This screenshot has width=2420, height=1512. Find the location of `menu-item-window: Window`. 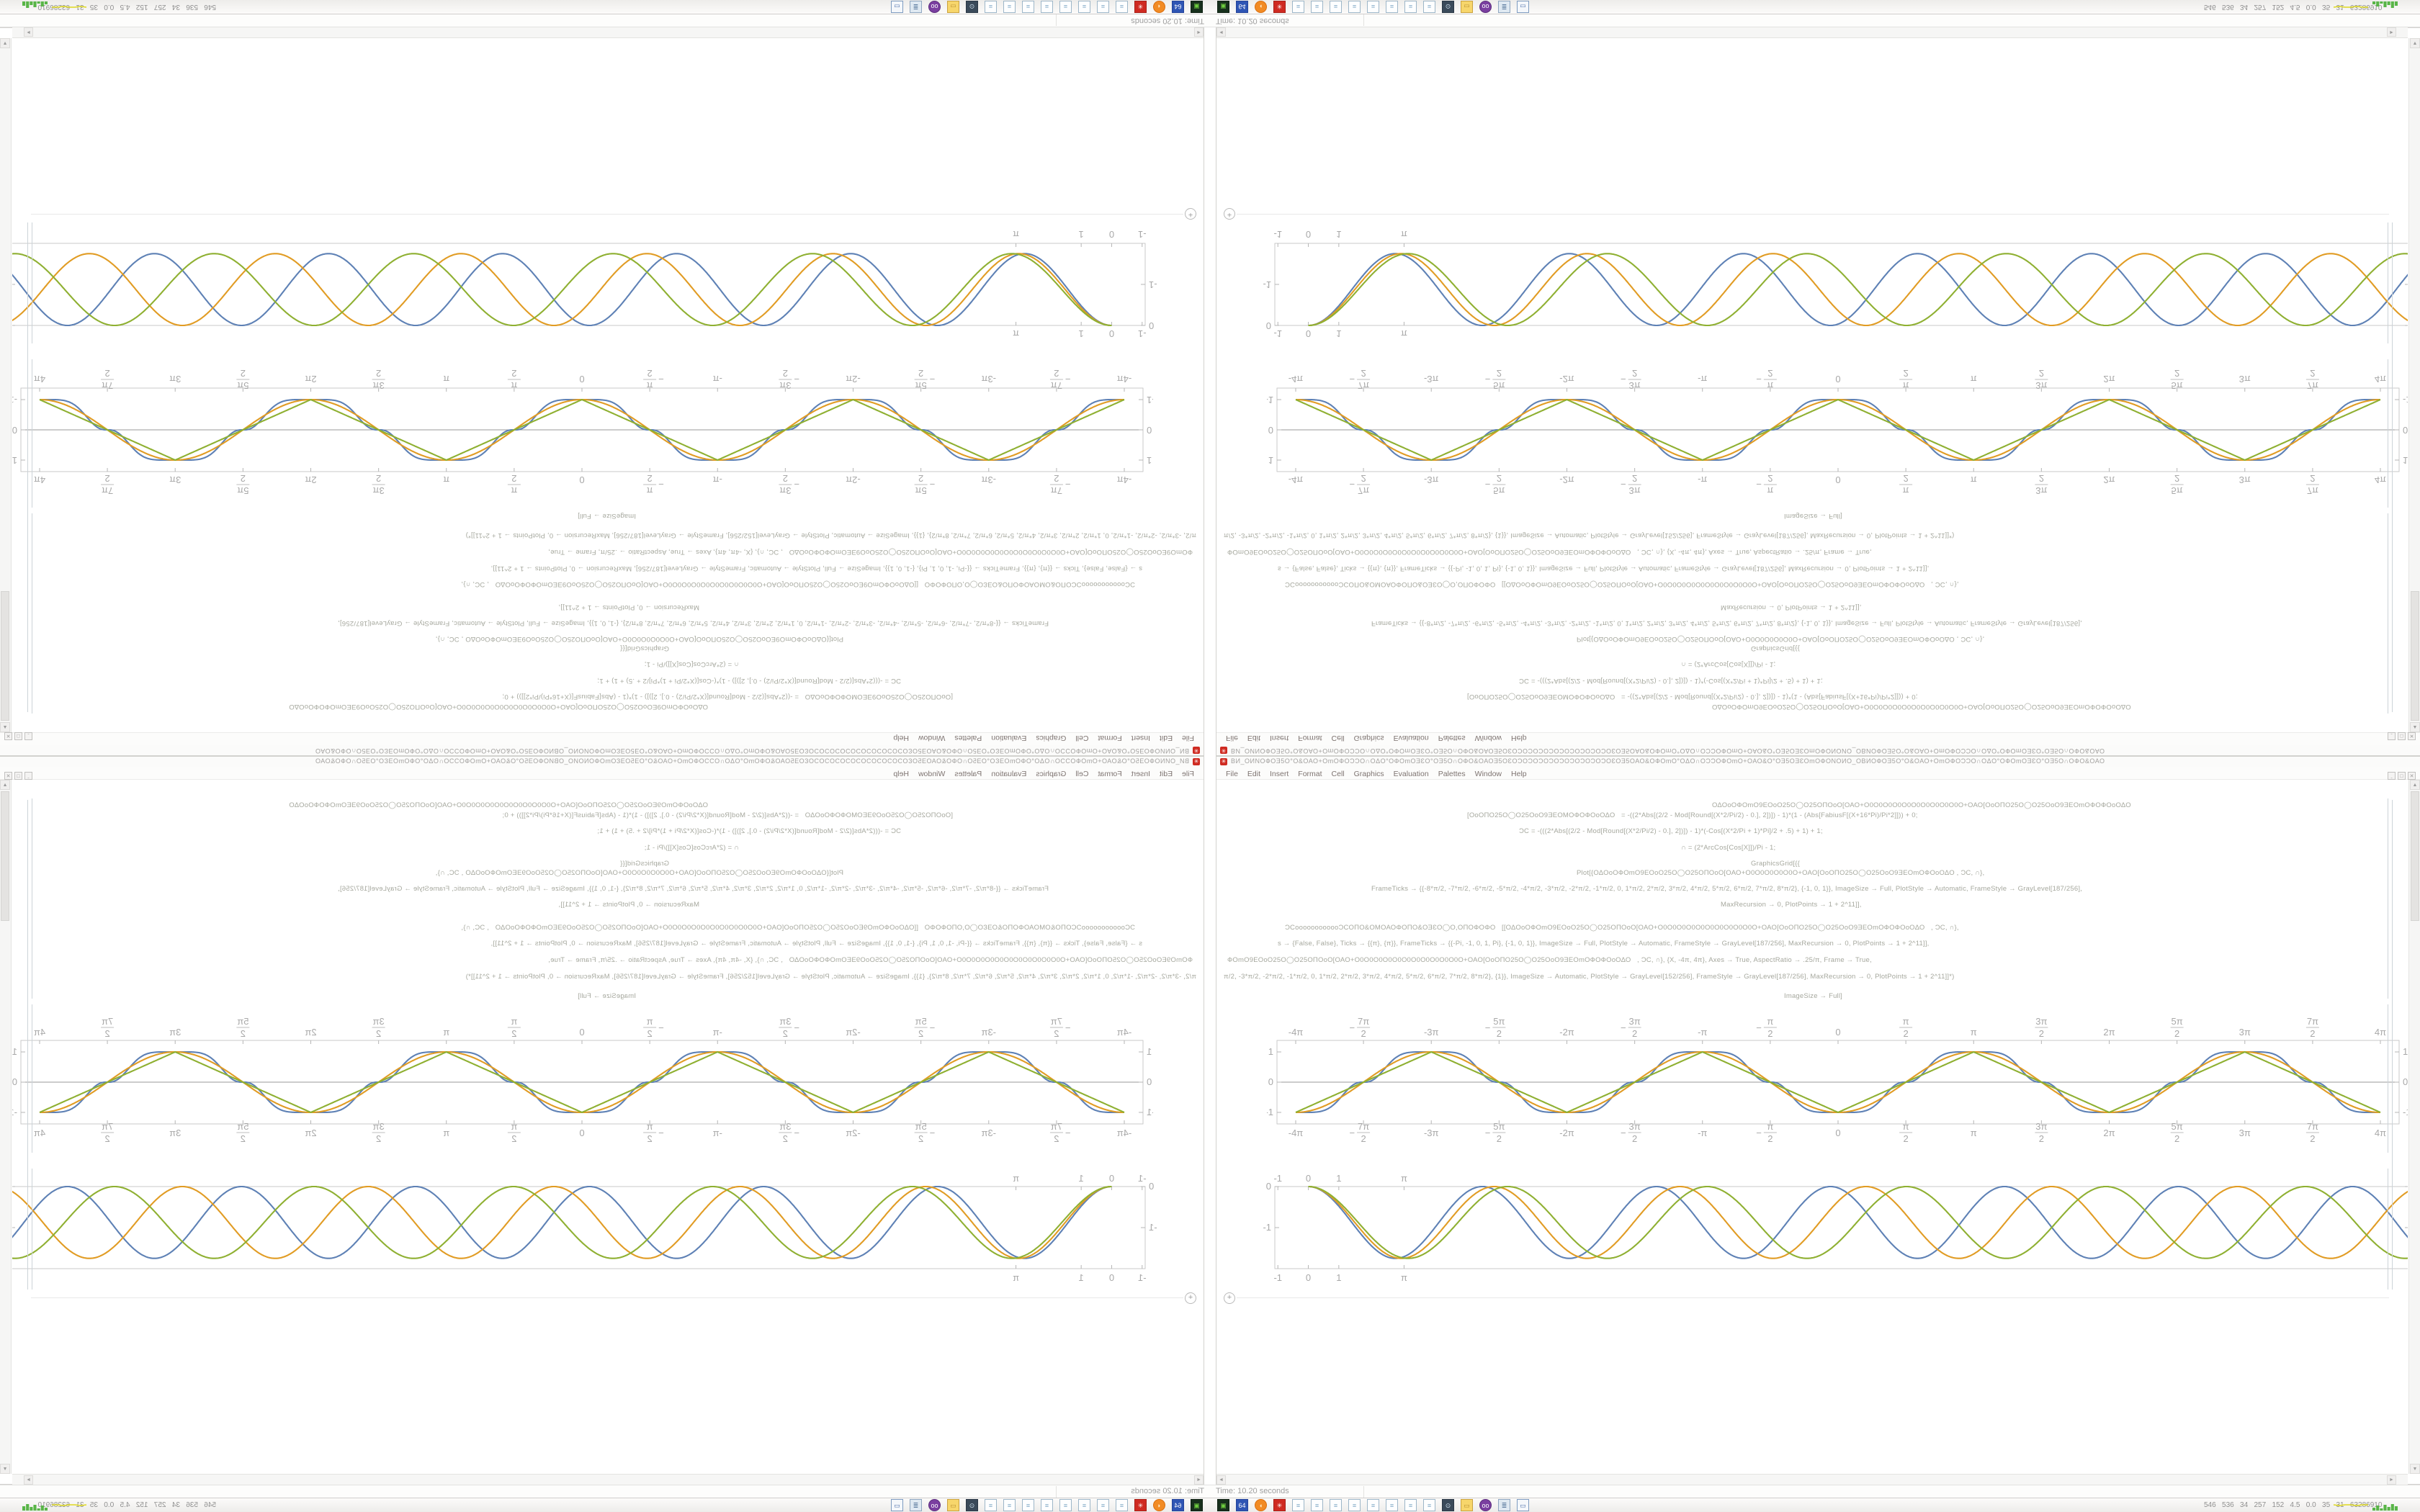

menu-item-window: Window is located at coordinates (932, 774).